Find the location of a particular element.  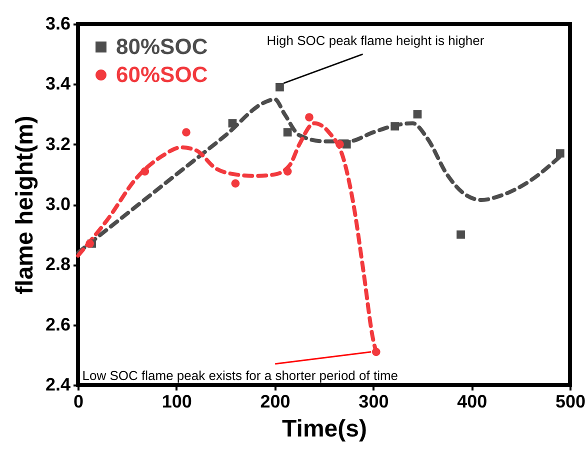

y-tick-label: 3.6 is located at coordinates (57, 24).